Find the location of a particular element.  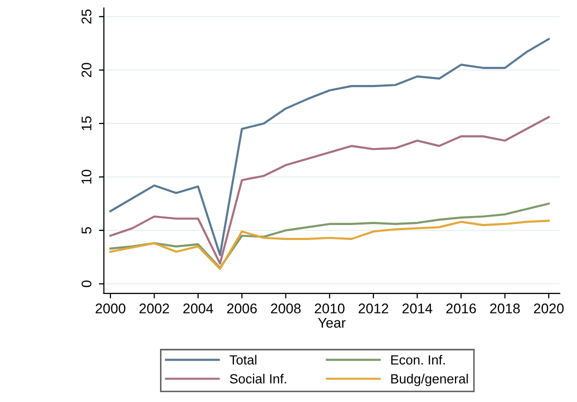

legend-label: Econ. Inf. is located at coordinates (418, 359).